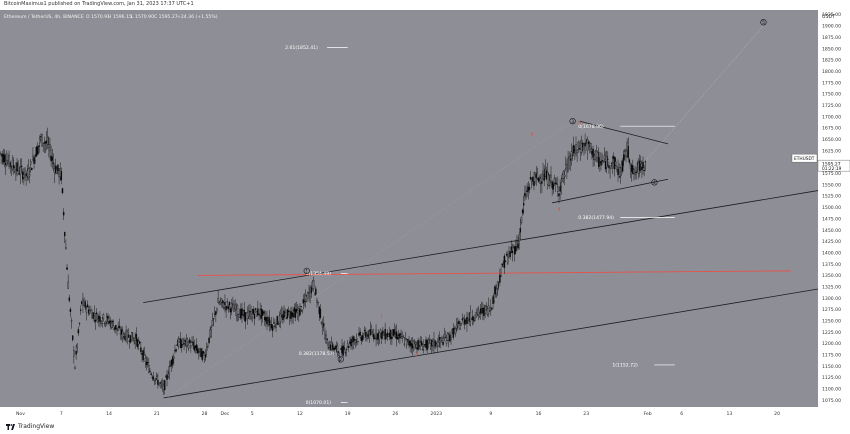  Describe the element at coordinates (648, 414) in the screenshot. I see `time-tick-label: Feb` at that location.